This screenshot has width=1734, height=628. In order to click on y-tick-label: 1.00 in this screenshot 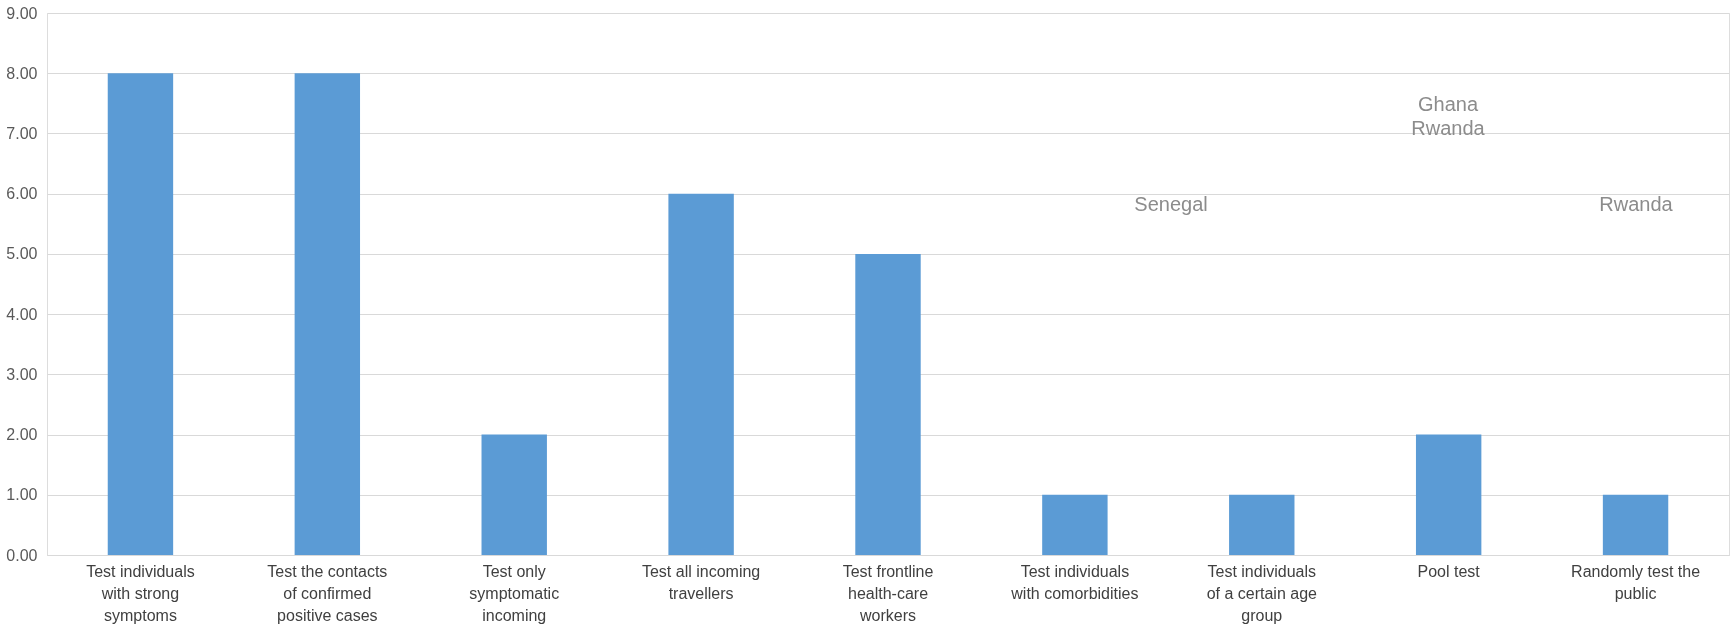, I will do `click(22, 495)`.